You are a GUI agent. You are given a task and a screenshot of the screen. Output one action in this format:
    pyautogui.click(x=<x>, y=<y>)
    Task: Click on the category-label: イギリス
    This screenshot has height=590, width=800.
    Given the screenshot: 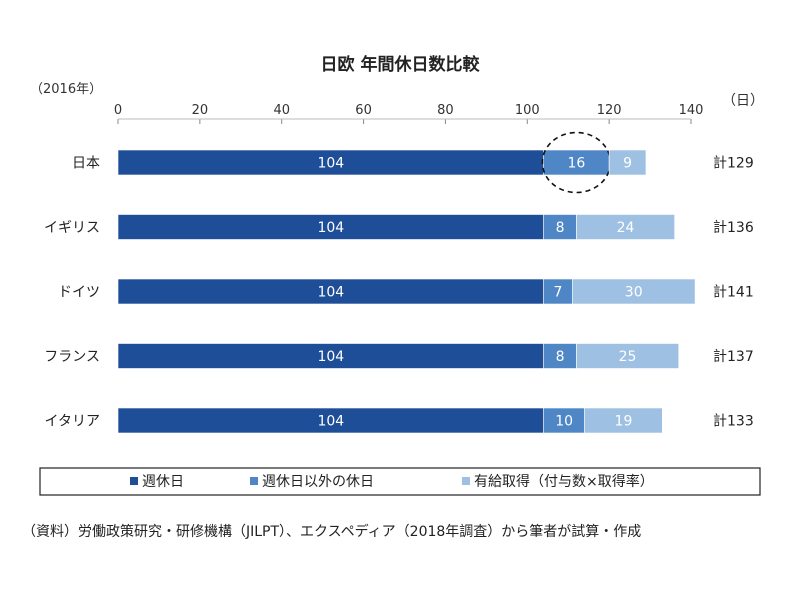 What is the action you would take?
    pyautogui.click(x=72, y=228)
    